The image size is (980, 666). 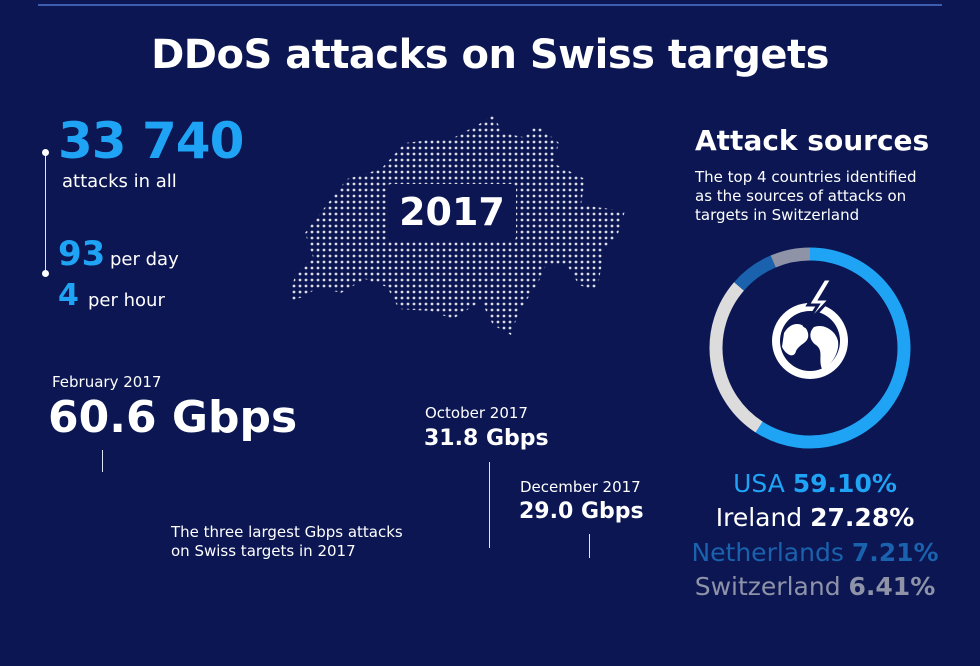 I want to click on per-hour-value: 4, so click(x=68, y=295).